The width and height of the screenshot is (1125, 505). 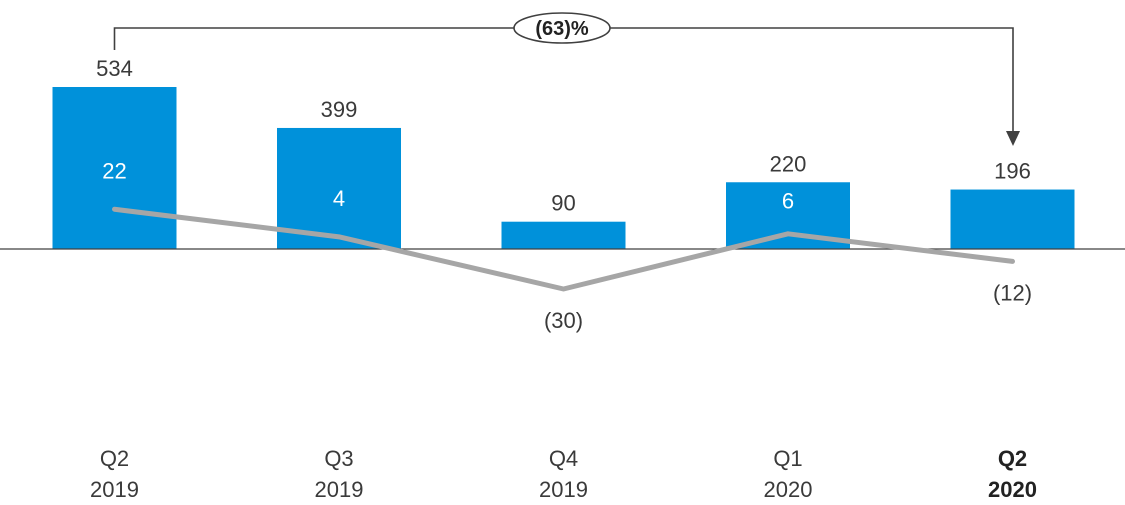 What do you see at coordinates (1013, 138) in the screenshot?
I see `down-arrow-icon` at bounding box center [1013, 138].